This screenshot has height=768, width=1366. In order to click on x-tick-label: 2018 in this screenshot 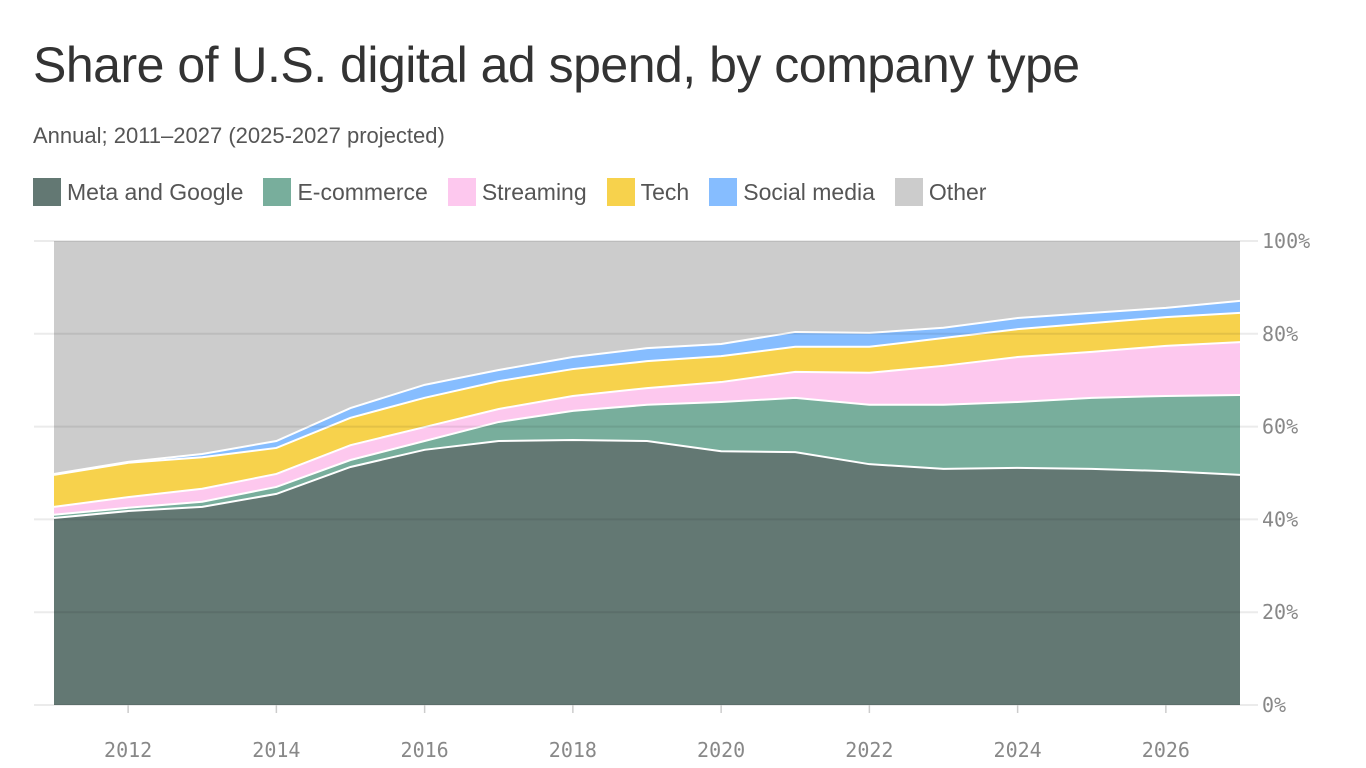, I will do `click(573, 750)`.